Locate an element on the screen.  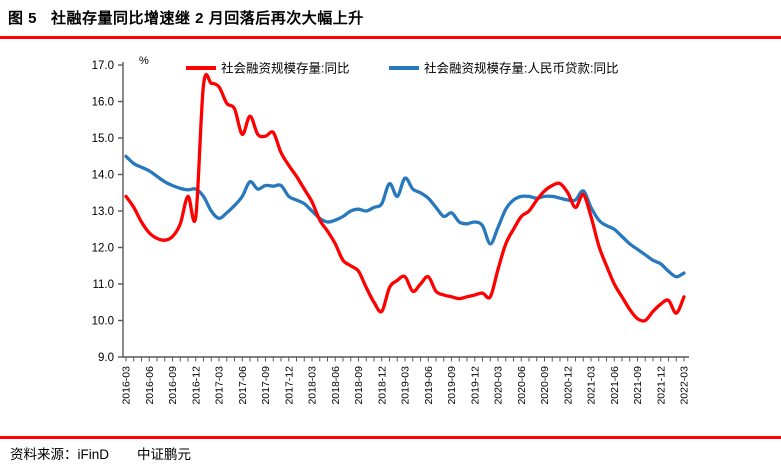
x-tick-label: 2018-06 is located at coordinates (336, 385).